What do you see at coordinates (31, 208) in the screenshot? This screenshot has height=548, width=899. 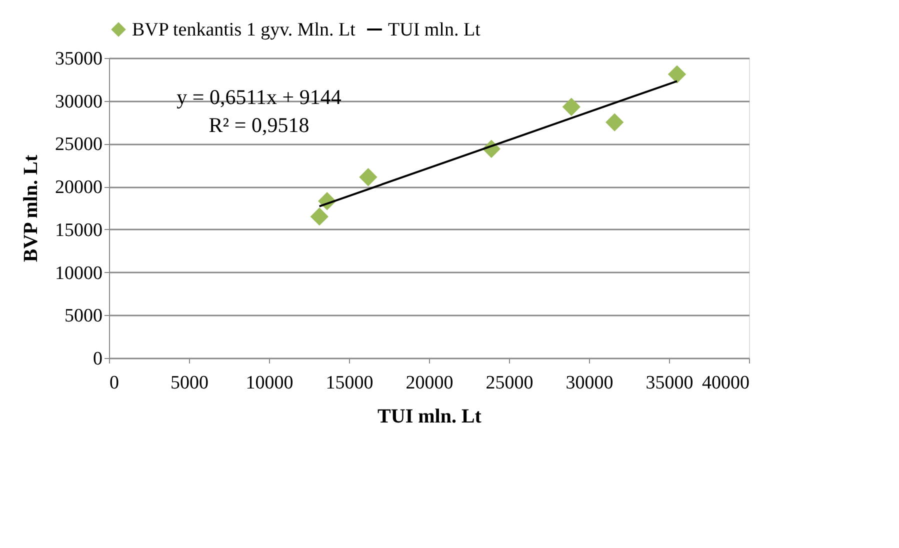 I see `y-axis-title: BVP mln. Lt` at bounding box center [31, 208].